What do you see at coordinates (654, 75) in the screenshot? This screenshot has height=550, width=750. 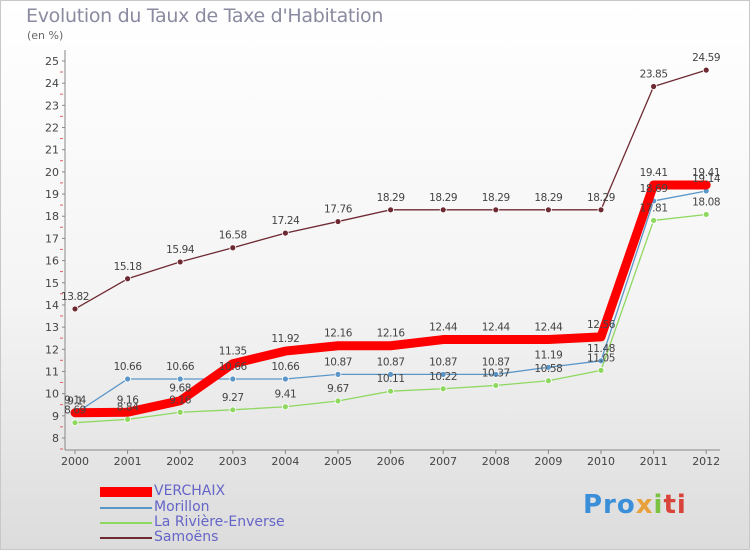 I see `data-label-samoens: 23.85` at bounding box center [654, 75].